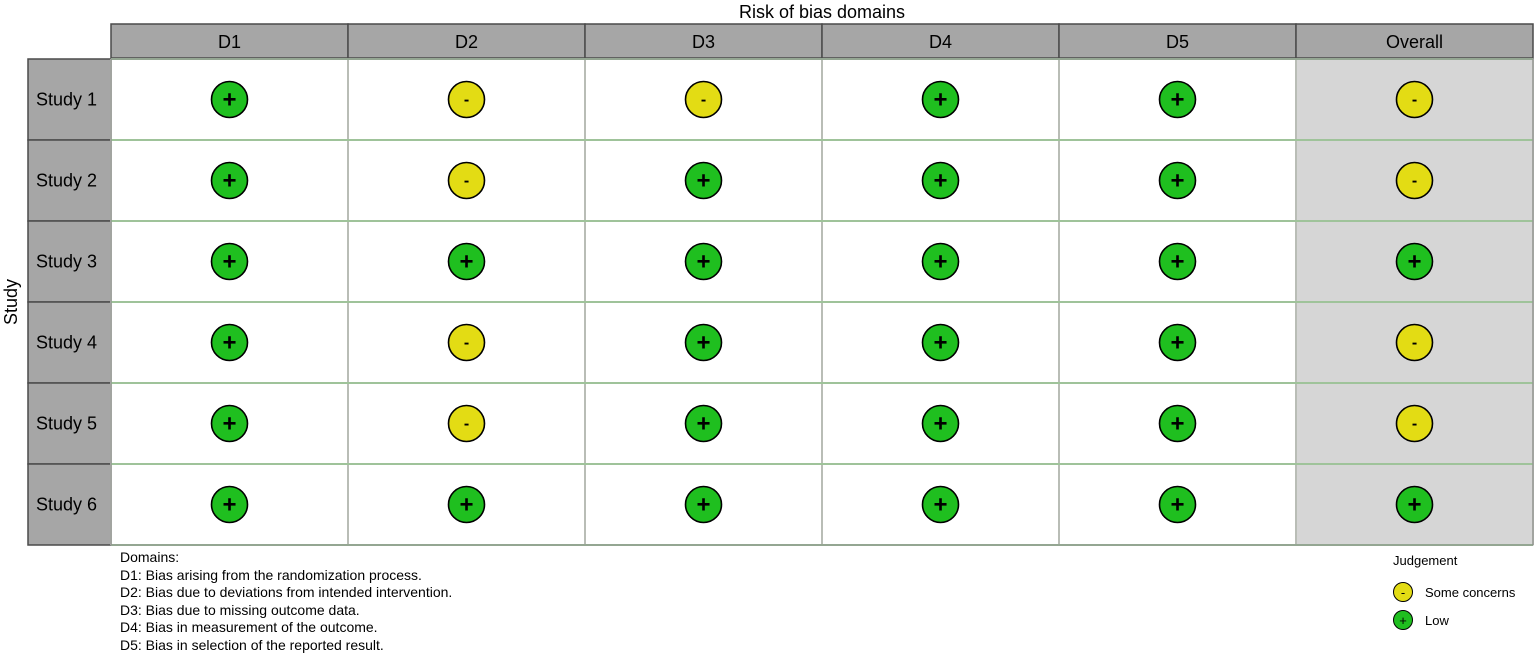  I want to click on column-header-d3, so click(703, 41).